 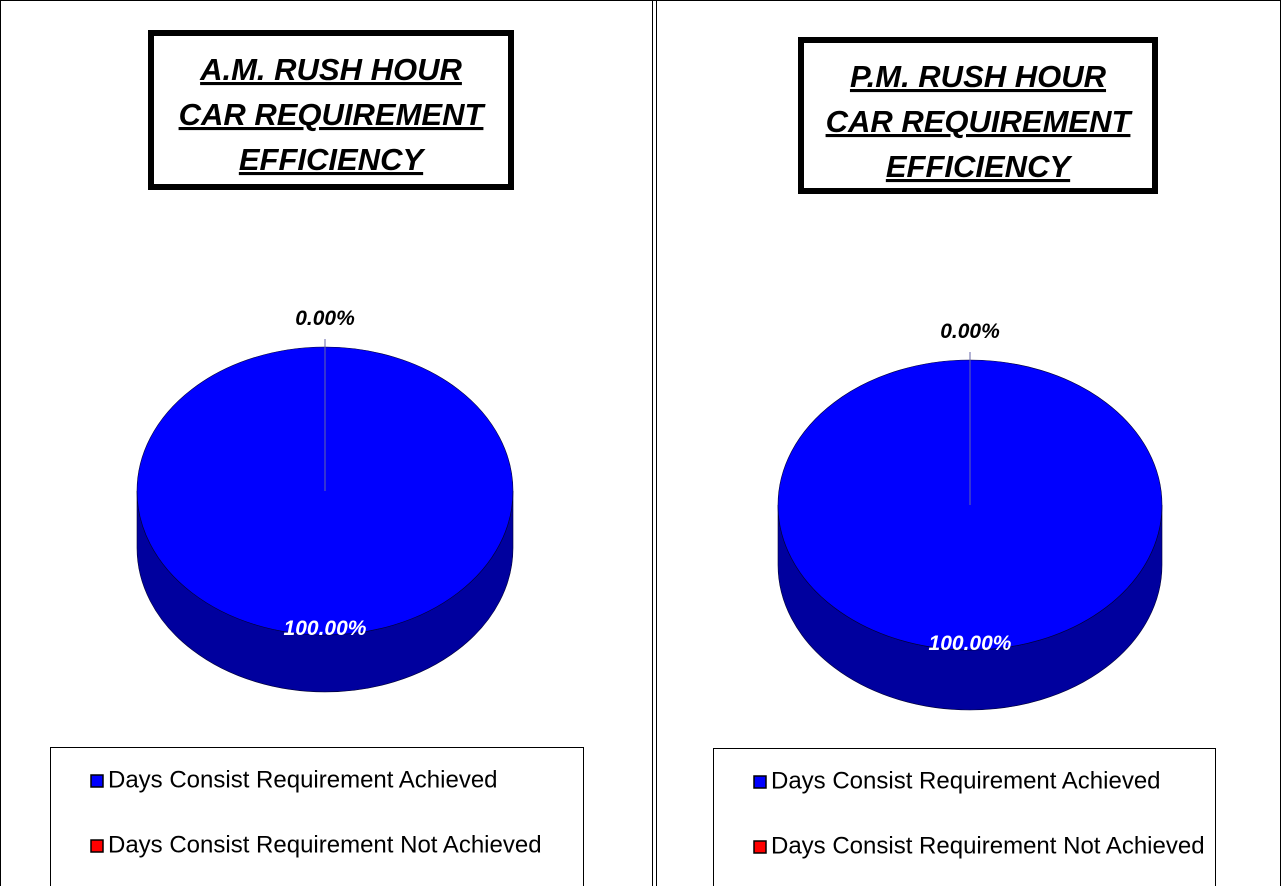 I want to click on chart-title: A.M. RUSH HOUR, so click(x=330, y=69).